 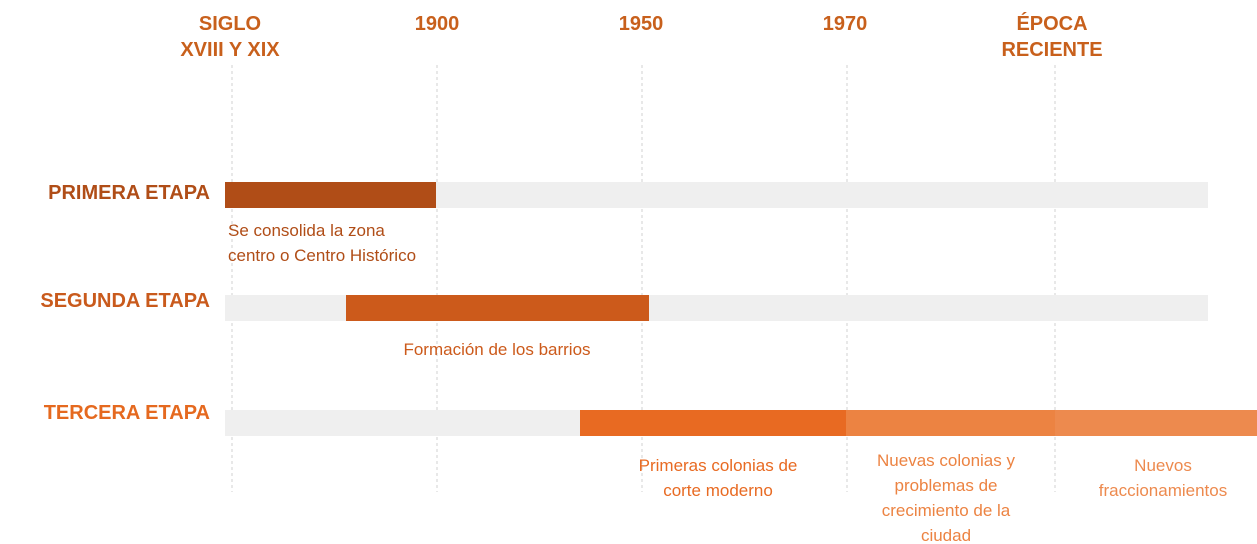 What do you see at coordinates (946, 460) in the screenshot?
I see `stage-description: Nuevas colonias y` at bounding box center [946, 460].